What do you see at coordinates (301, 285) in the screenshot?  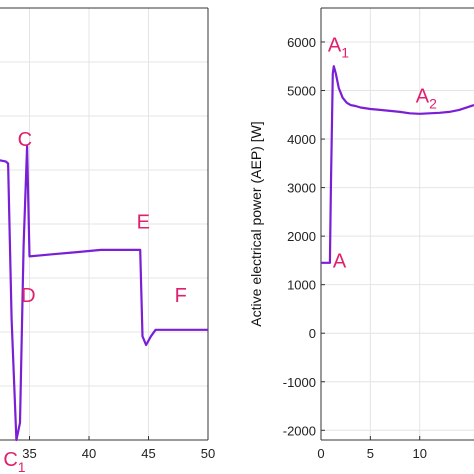 I see `right-y-tick-label: 1000` at bounding box center [301, 285].